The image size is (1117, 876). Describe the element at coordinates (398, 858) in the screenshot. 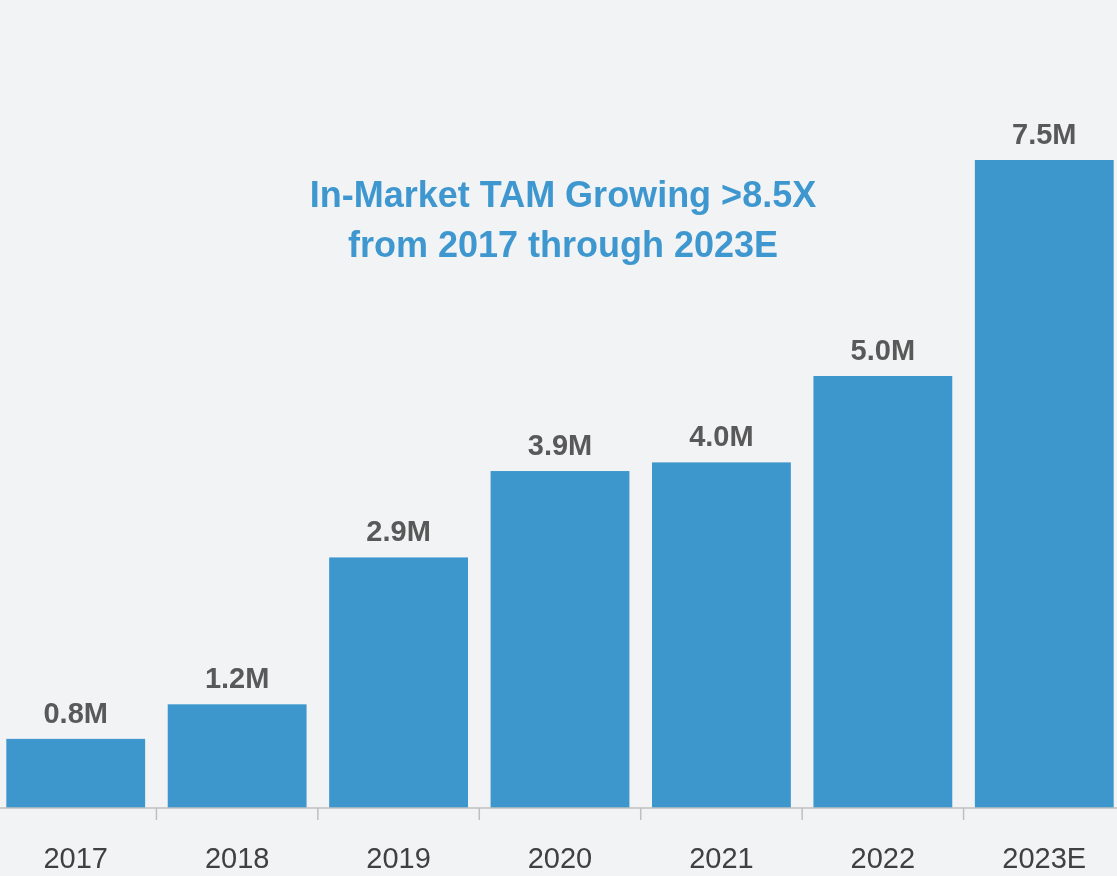

I see `x-tick-label: 2019` at that location.